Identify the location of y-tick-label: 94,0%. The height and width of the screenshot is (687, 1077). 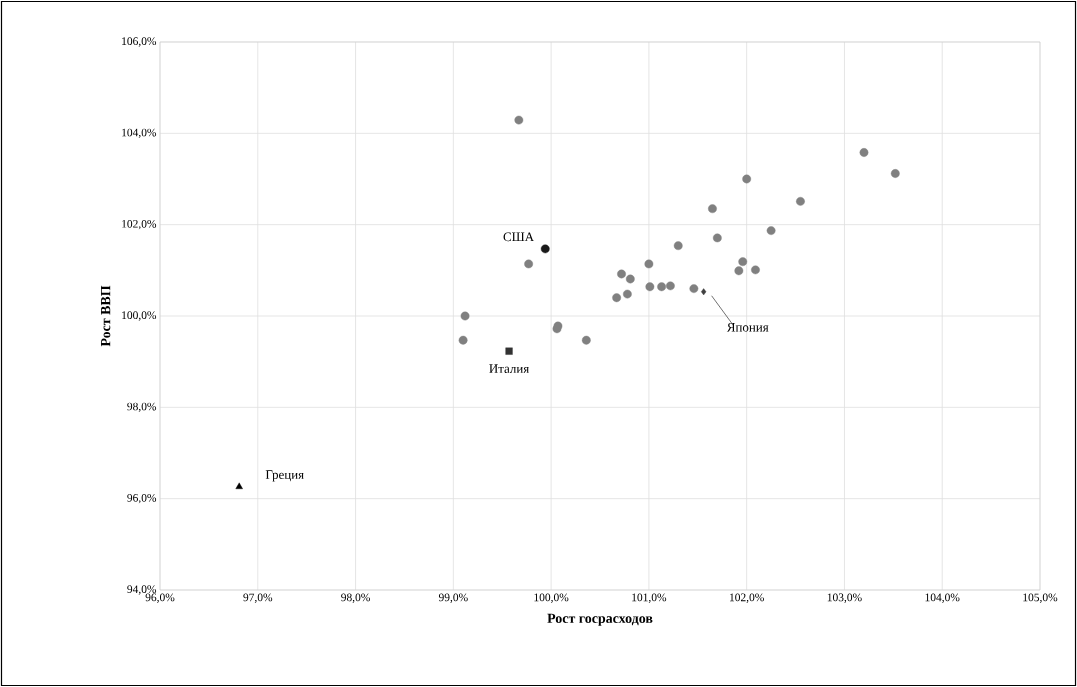
(142, 590).